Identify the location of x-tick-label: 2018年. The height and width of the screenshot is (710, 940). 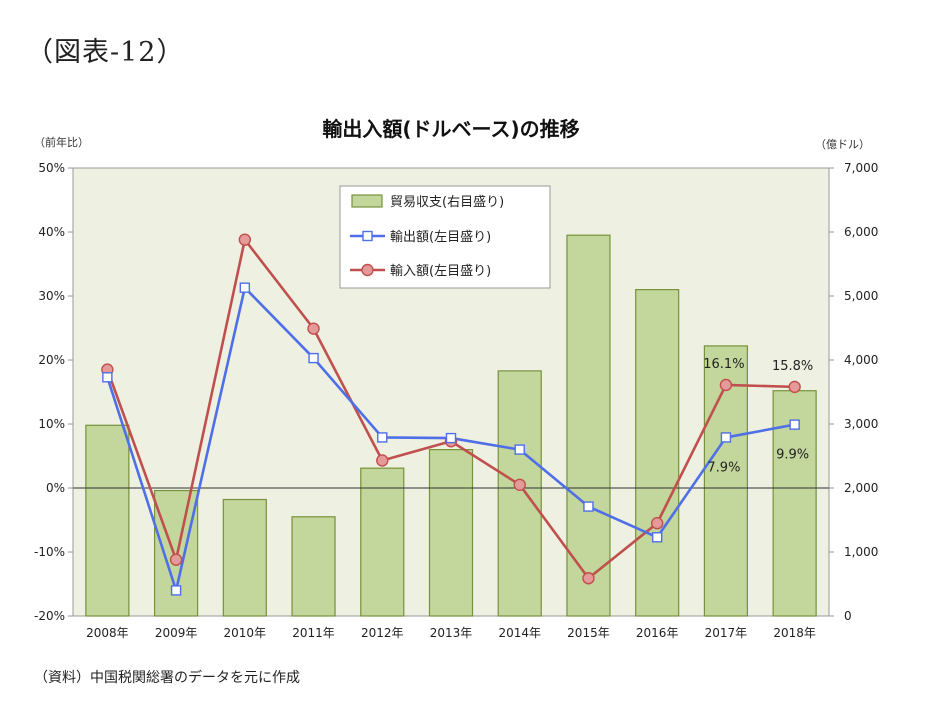
(794, 633).